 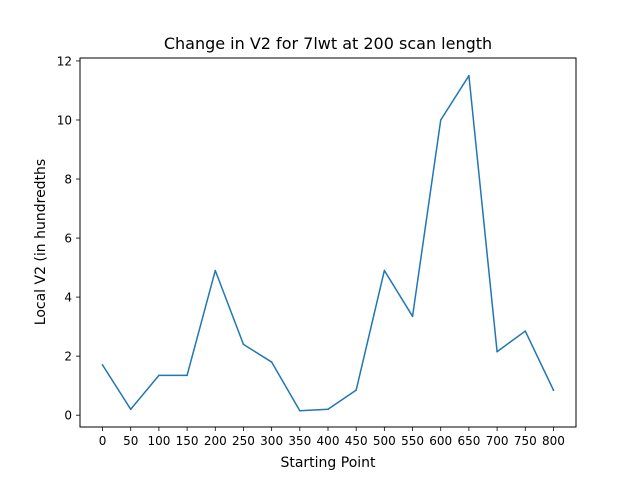 I want to click on y-tick-label: 12, so click(x=64, y=61).